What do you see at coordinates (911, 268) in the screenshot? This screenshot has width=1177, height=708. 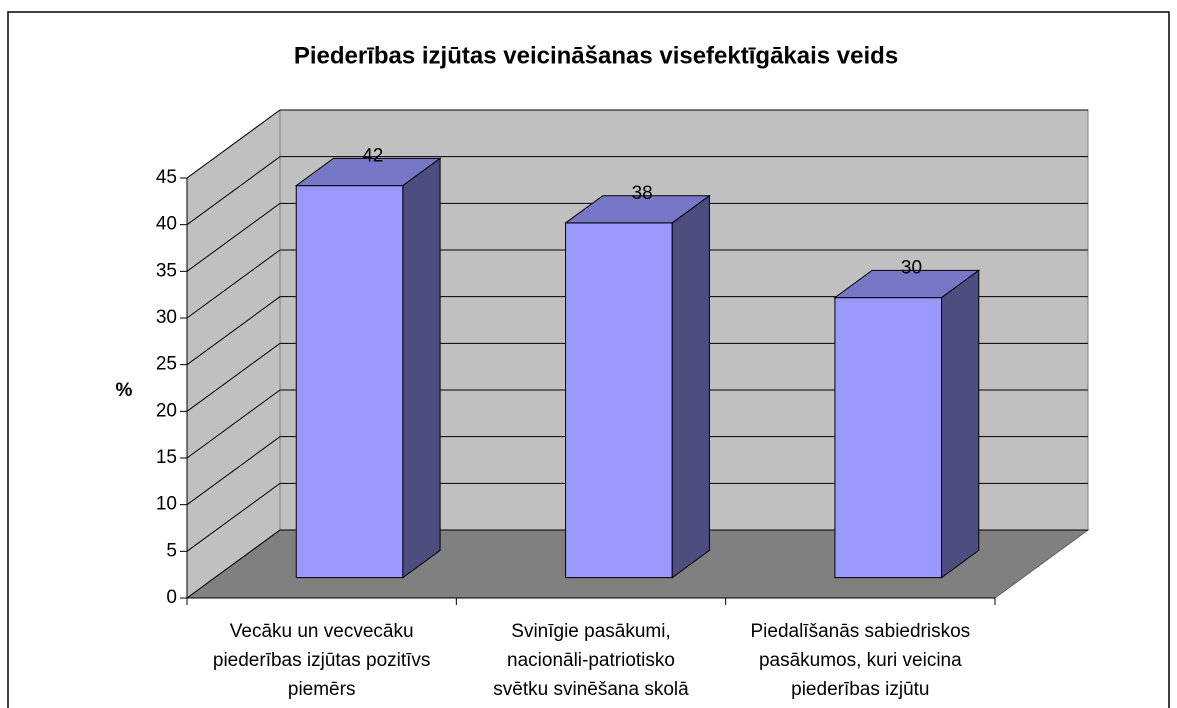 I see `value-label: 30` at bounding box center [911, 268].